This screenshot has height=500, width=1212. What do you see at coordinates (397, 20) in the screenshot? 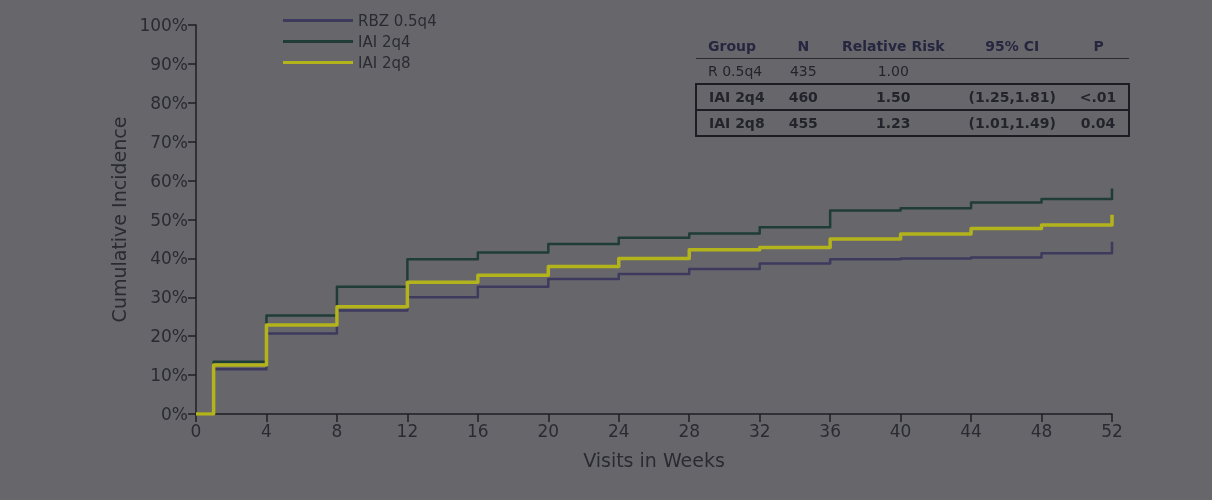
I see `legend-label: RBZ 0.5q4` at bounding box center [397, 20].